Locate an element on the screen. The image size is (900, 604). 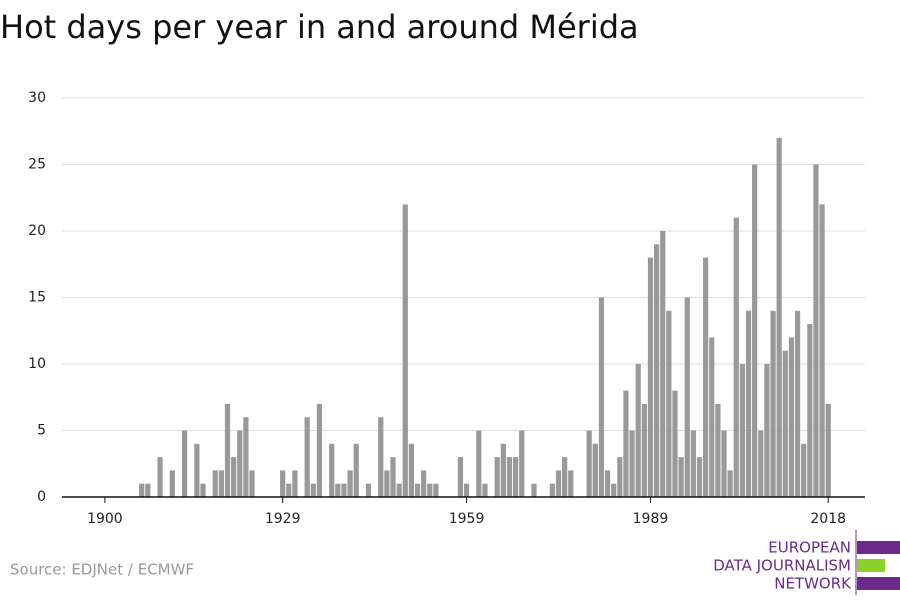
x-tick-label: 1959 is located at coordinates (467, 519).